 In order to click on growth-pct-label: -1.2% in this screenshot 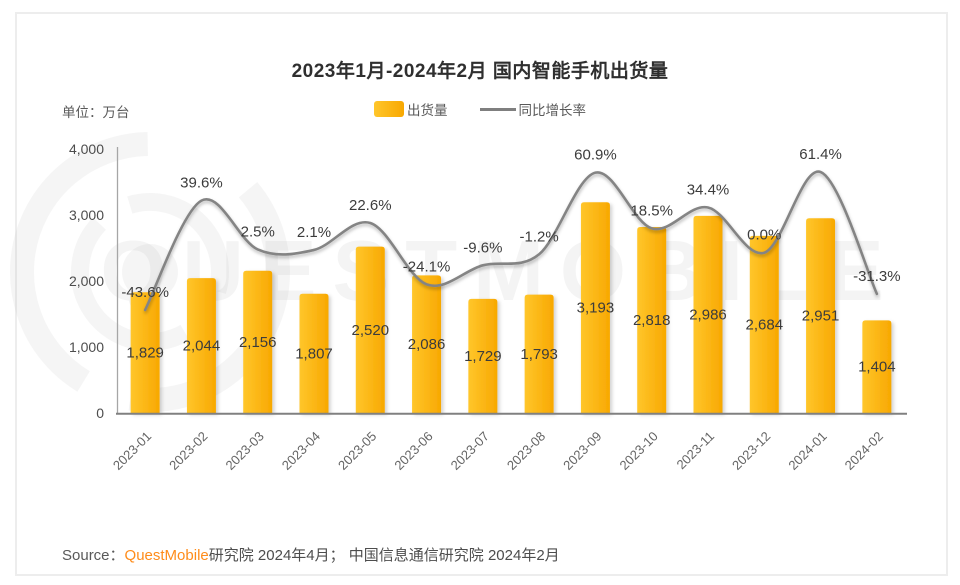, I will do `click(539, 236)`.